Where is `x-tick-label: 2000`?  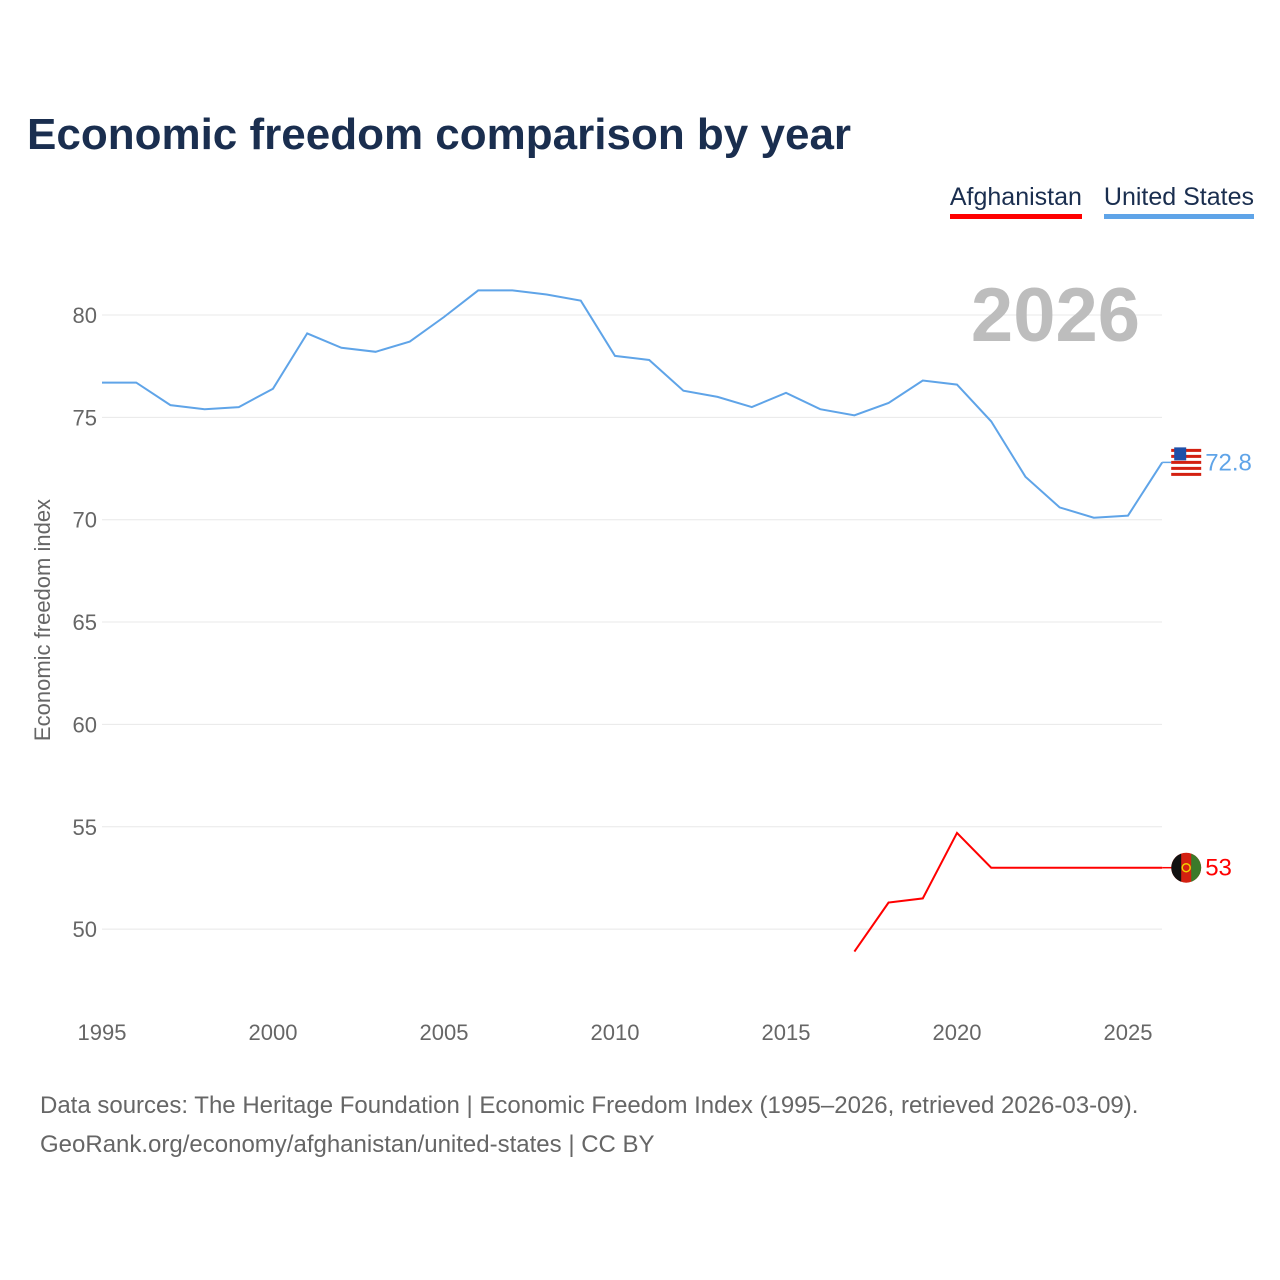 x-tick-label: 2000 is located at coordinates (273, 1032).